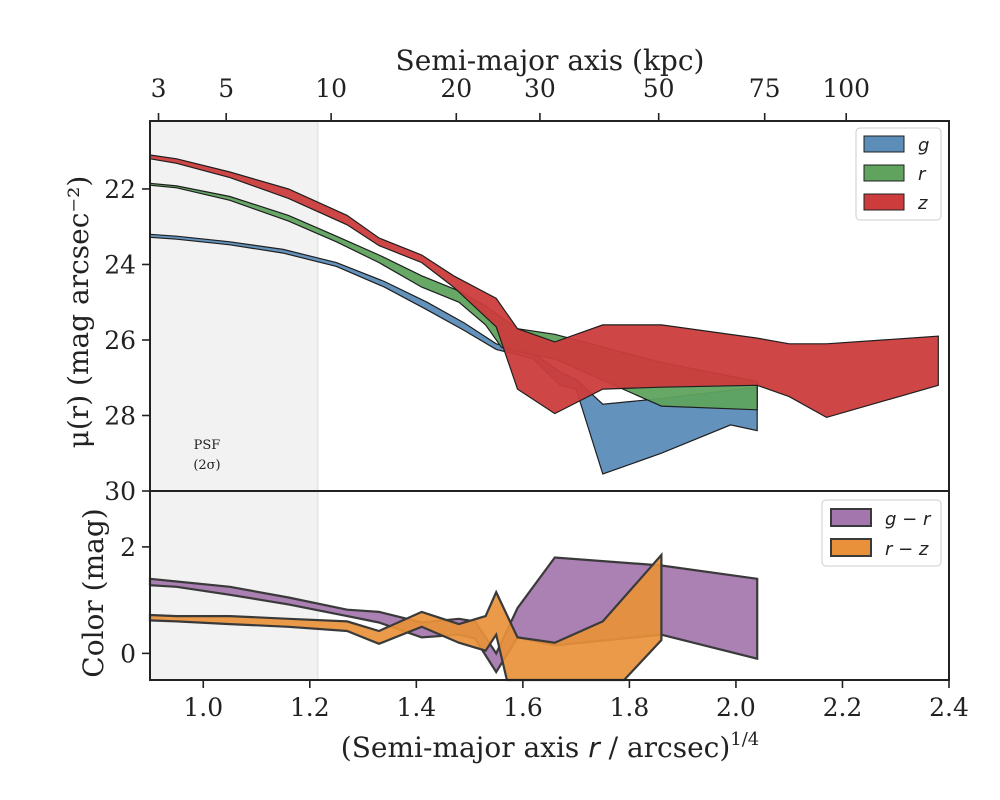 The image size is (1000, 800). Describe the element at coordinates (203, 707) in the screenshot. I see `x-tick-label-0: 1.0` at that location.